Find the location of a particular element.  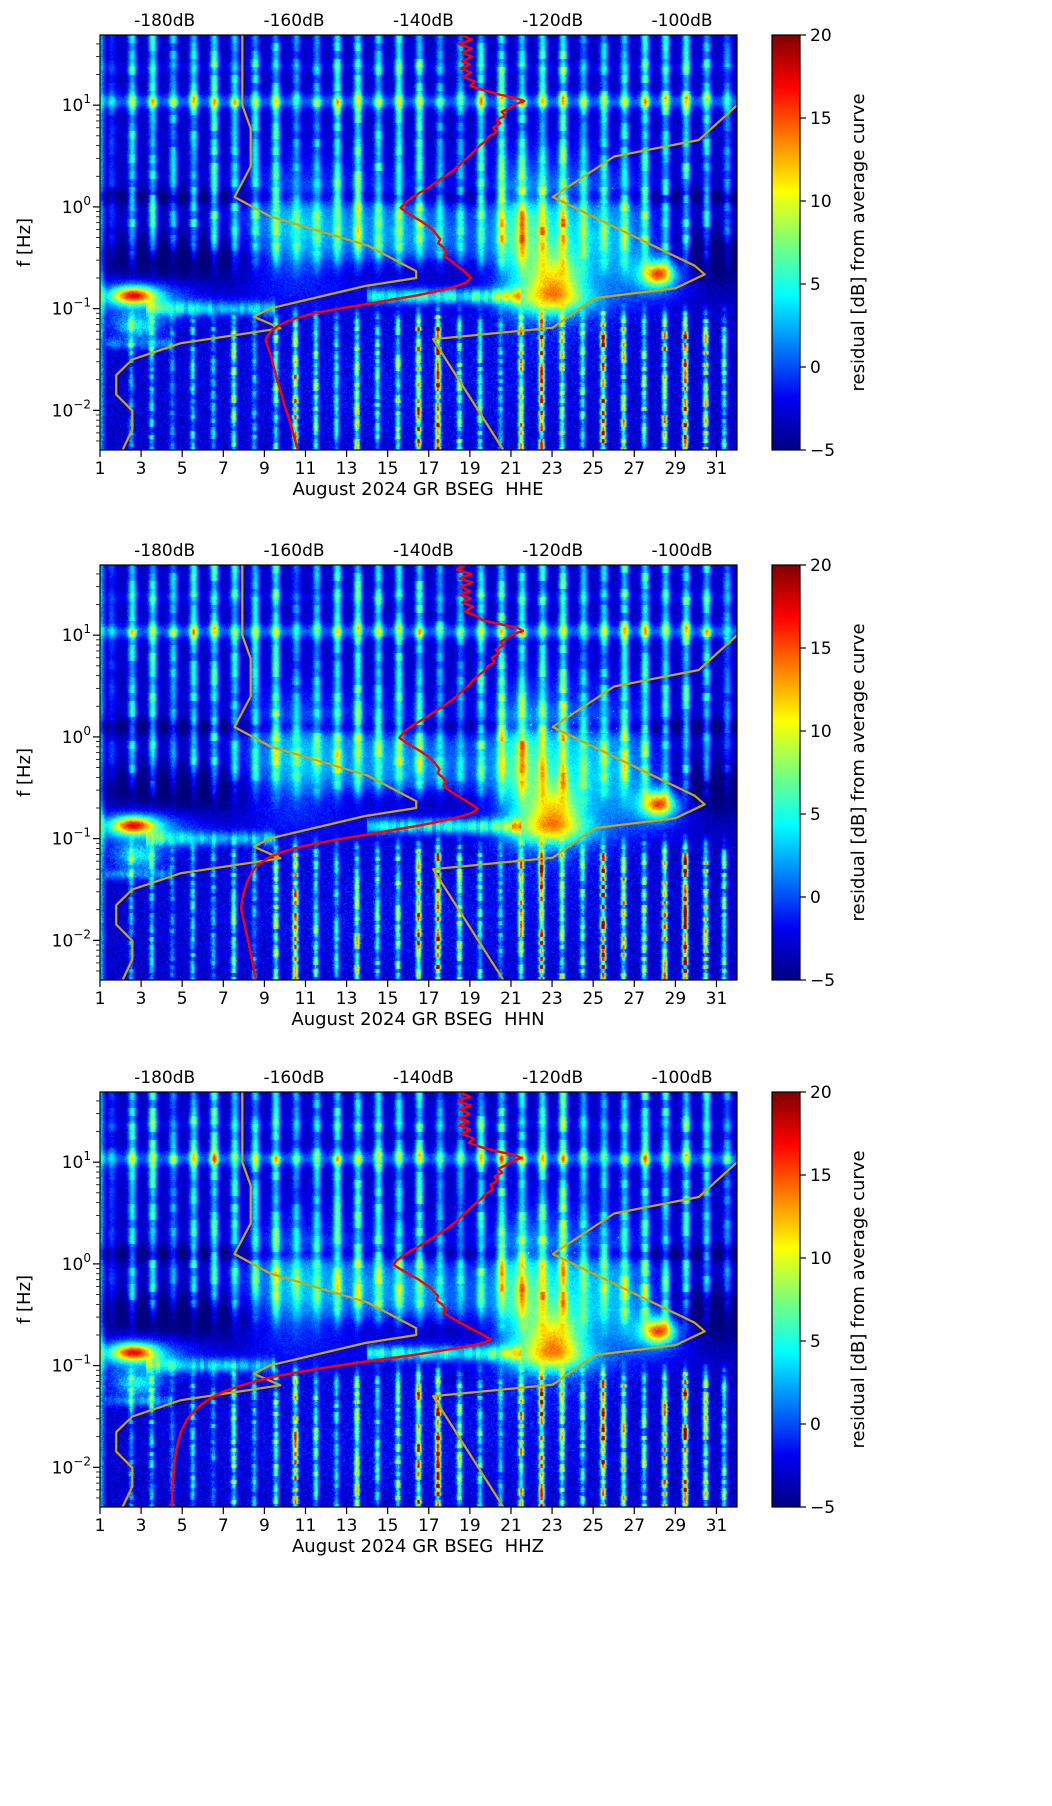

x-tick-label: 5 is located at coordinates (182, 999).